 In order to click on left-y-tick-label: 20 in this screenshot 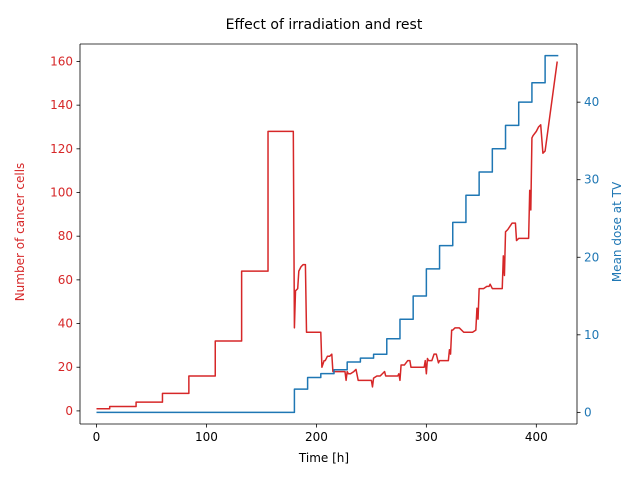, I will do `click(65, 367)`.